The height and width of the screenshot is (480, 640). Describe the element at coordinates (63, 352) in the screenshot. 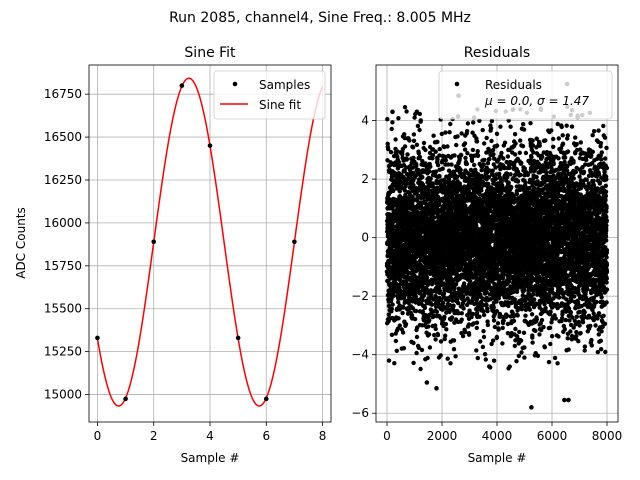

I see `sine-fit-y-tick-label: 15250` at that location.